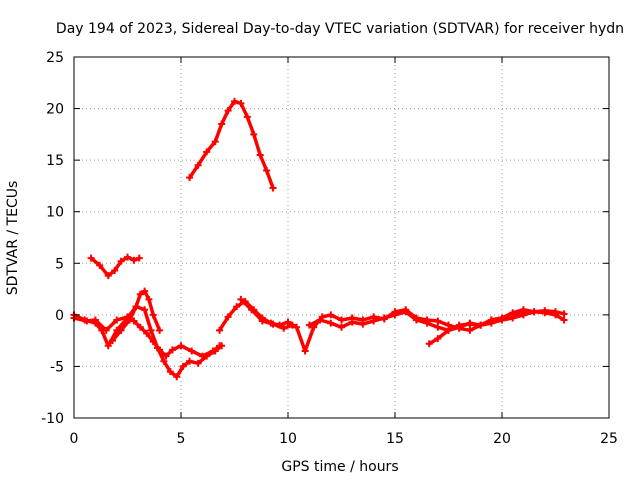 The width and height of the screenshot is (640, 480). I want to click on series-line, so click(231, 144).